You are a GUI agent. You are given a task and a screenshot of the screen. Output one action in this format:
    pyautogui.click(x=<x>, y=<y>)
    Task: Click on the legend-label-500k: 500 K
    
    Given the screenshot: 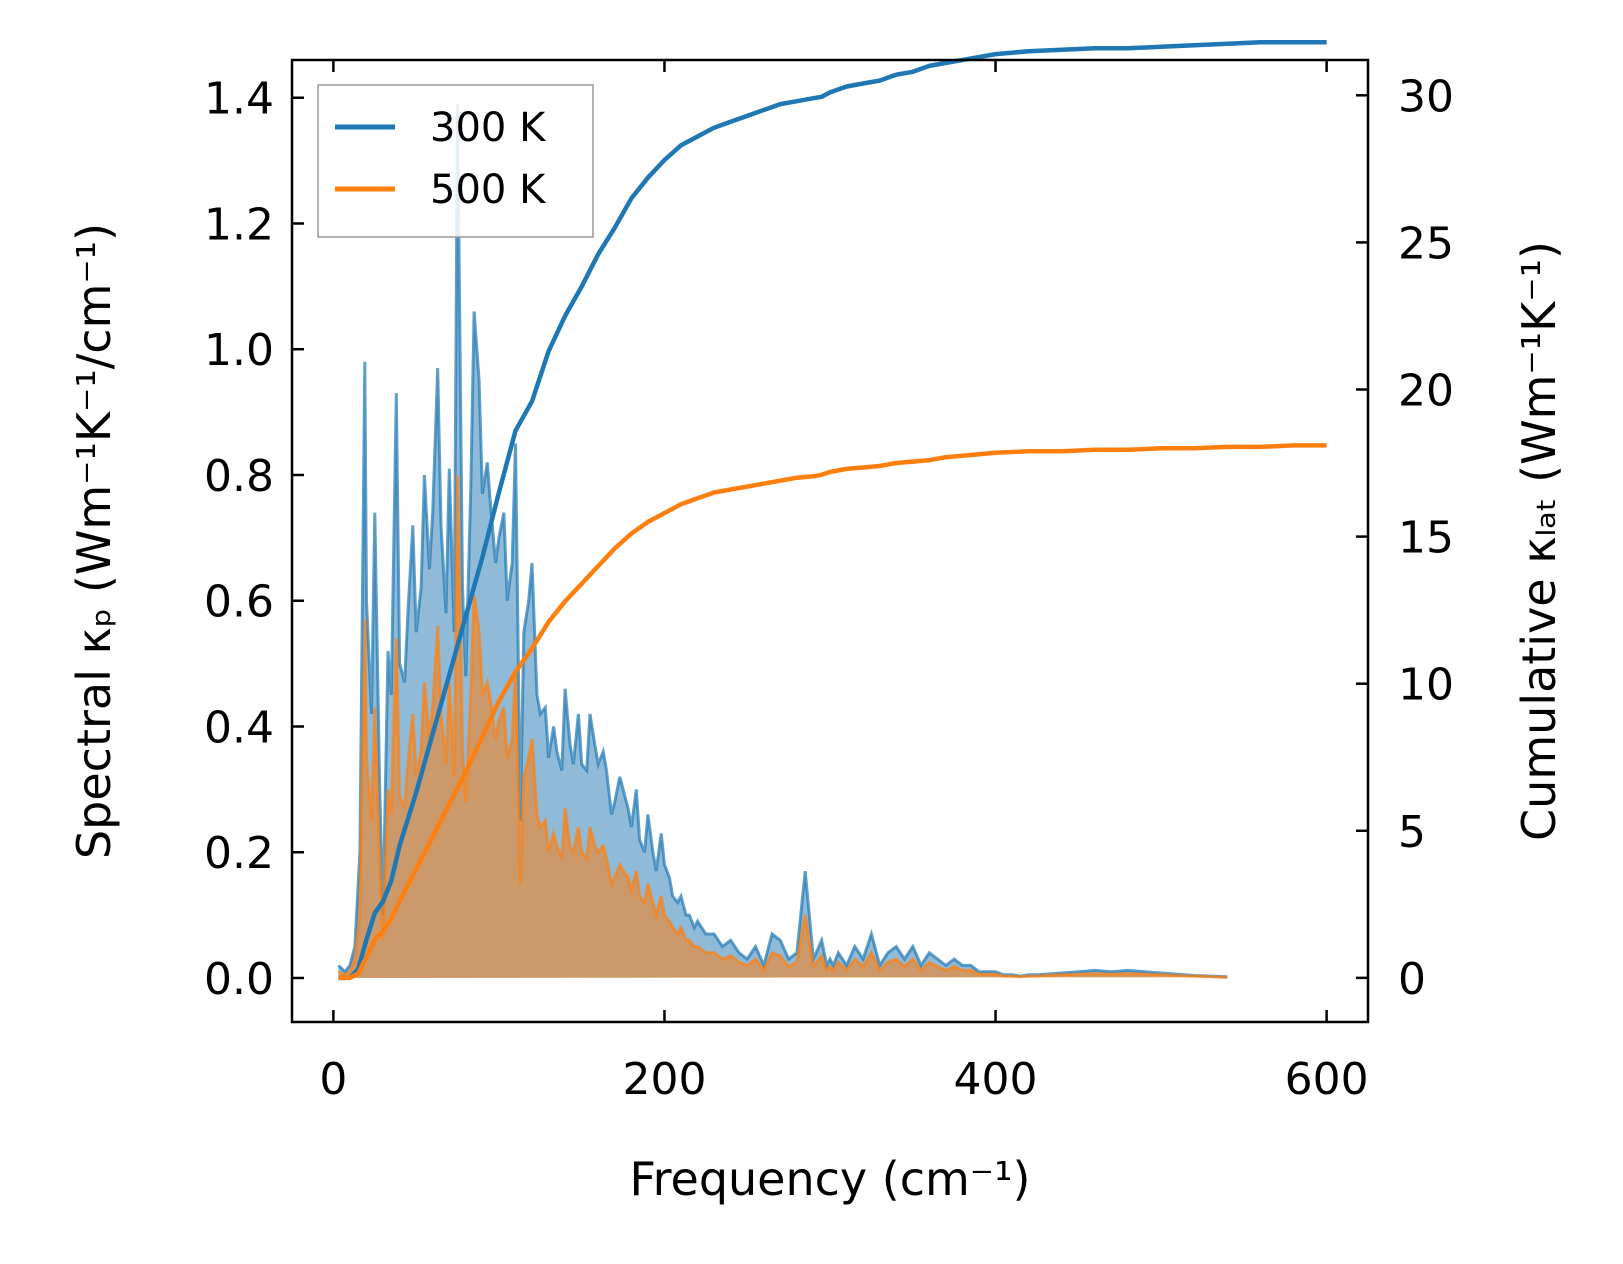 What is the action you would take?
    pyautogui.click(x=488, y=190)
    